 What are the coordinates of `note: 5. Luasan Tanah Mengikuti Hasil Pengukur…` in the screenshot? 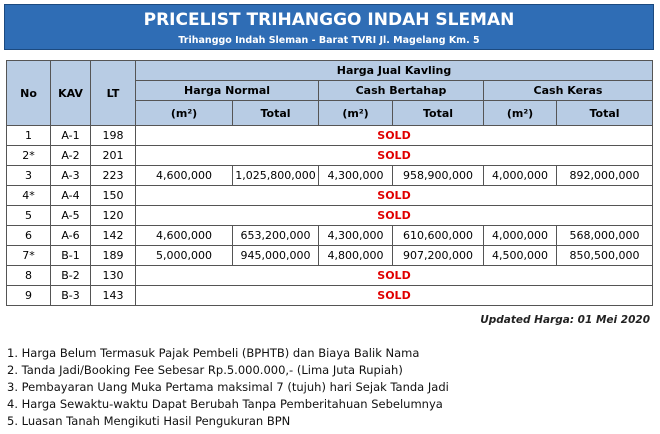 It's located at (149, 421).